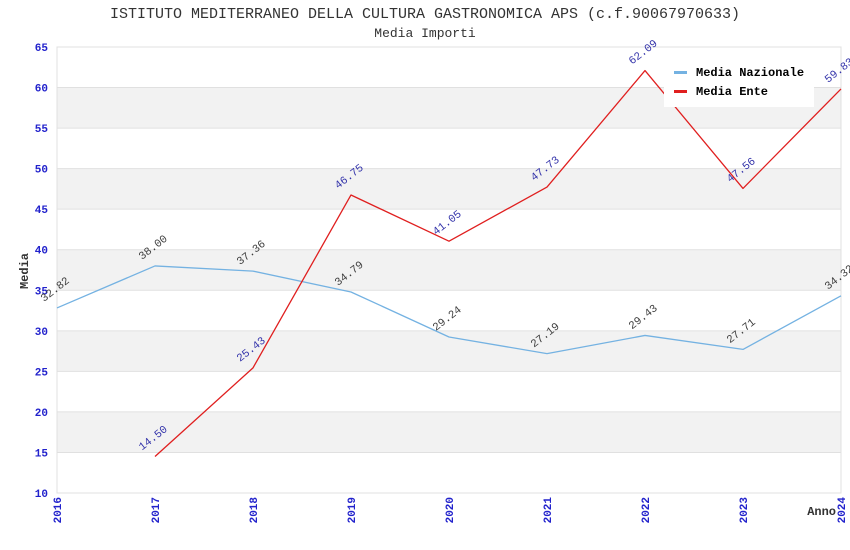 Image resolution: width=850 pixels, height=550 pixels. What do you see at coordinates (41, 90) in the screenshot?
I see `y-tick-label: 60` at bounding box center [41, 90].